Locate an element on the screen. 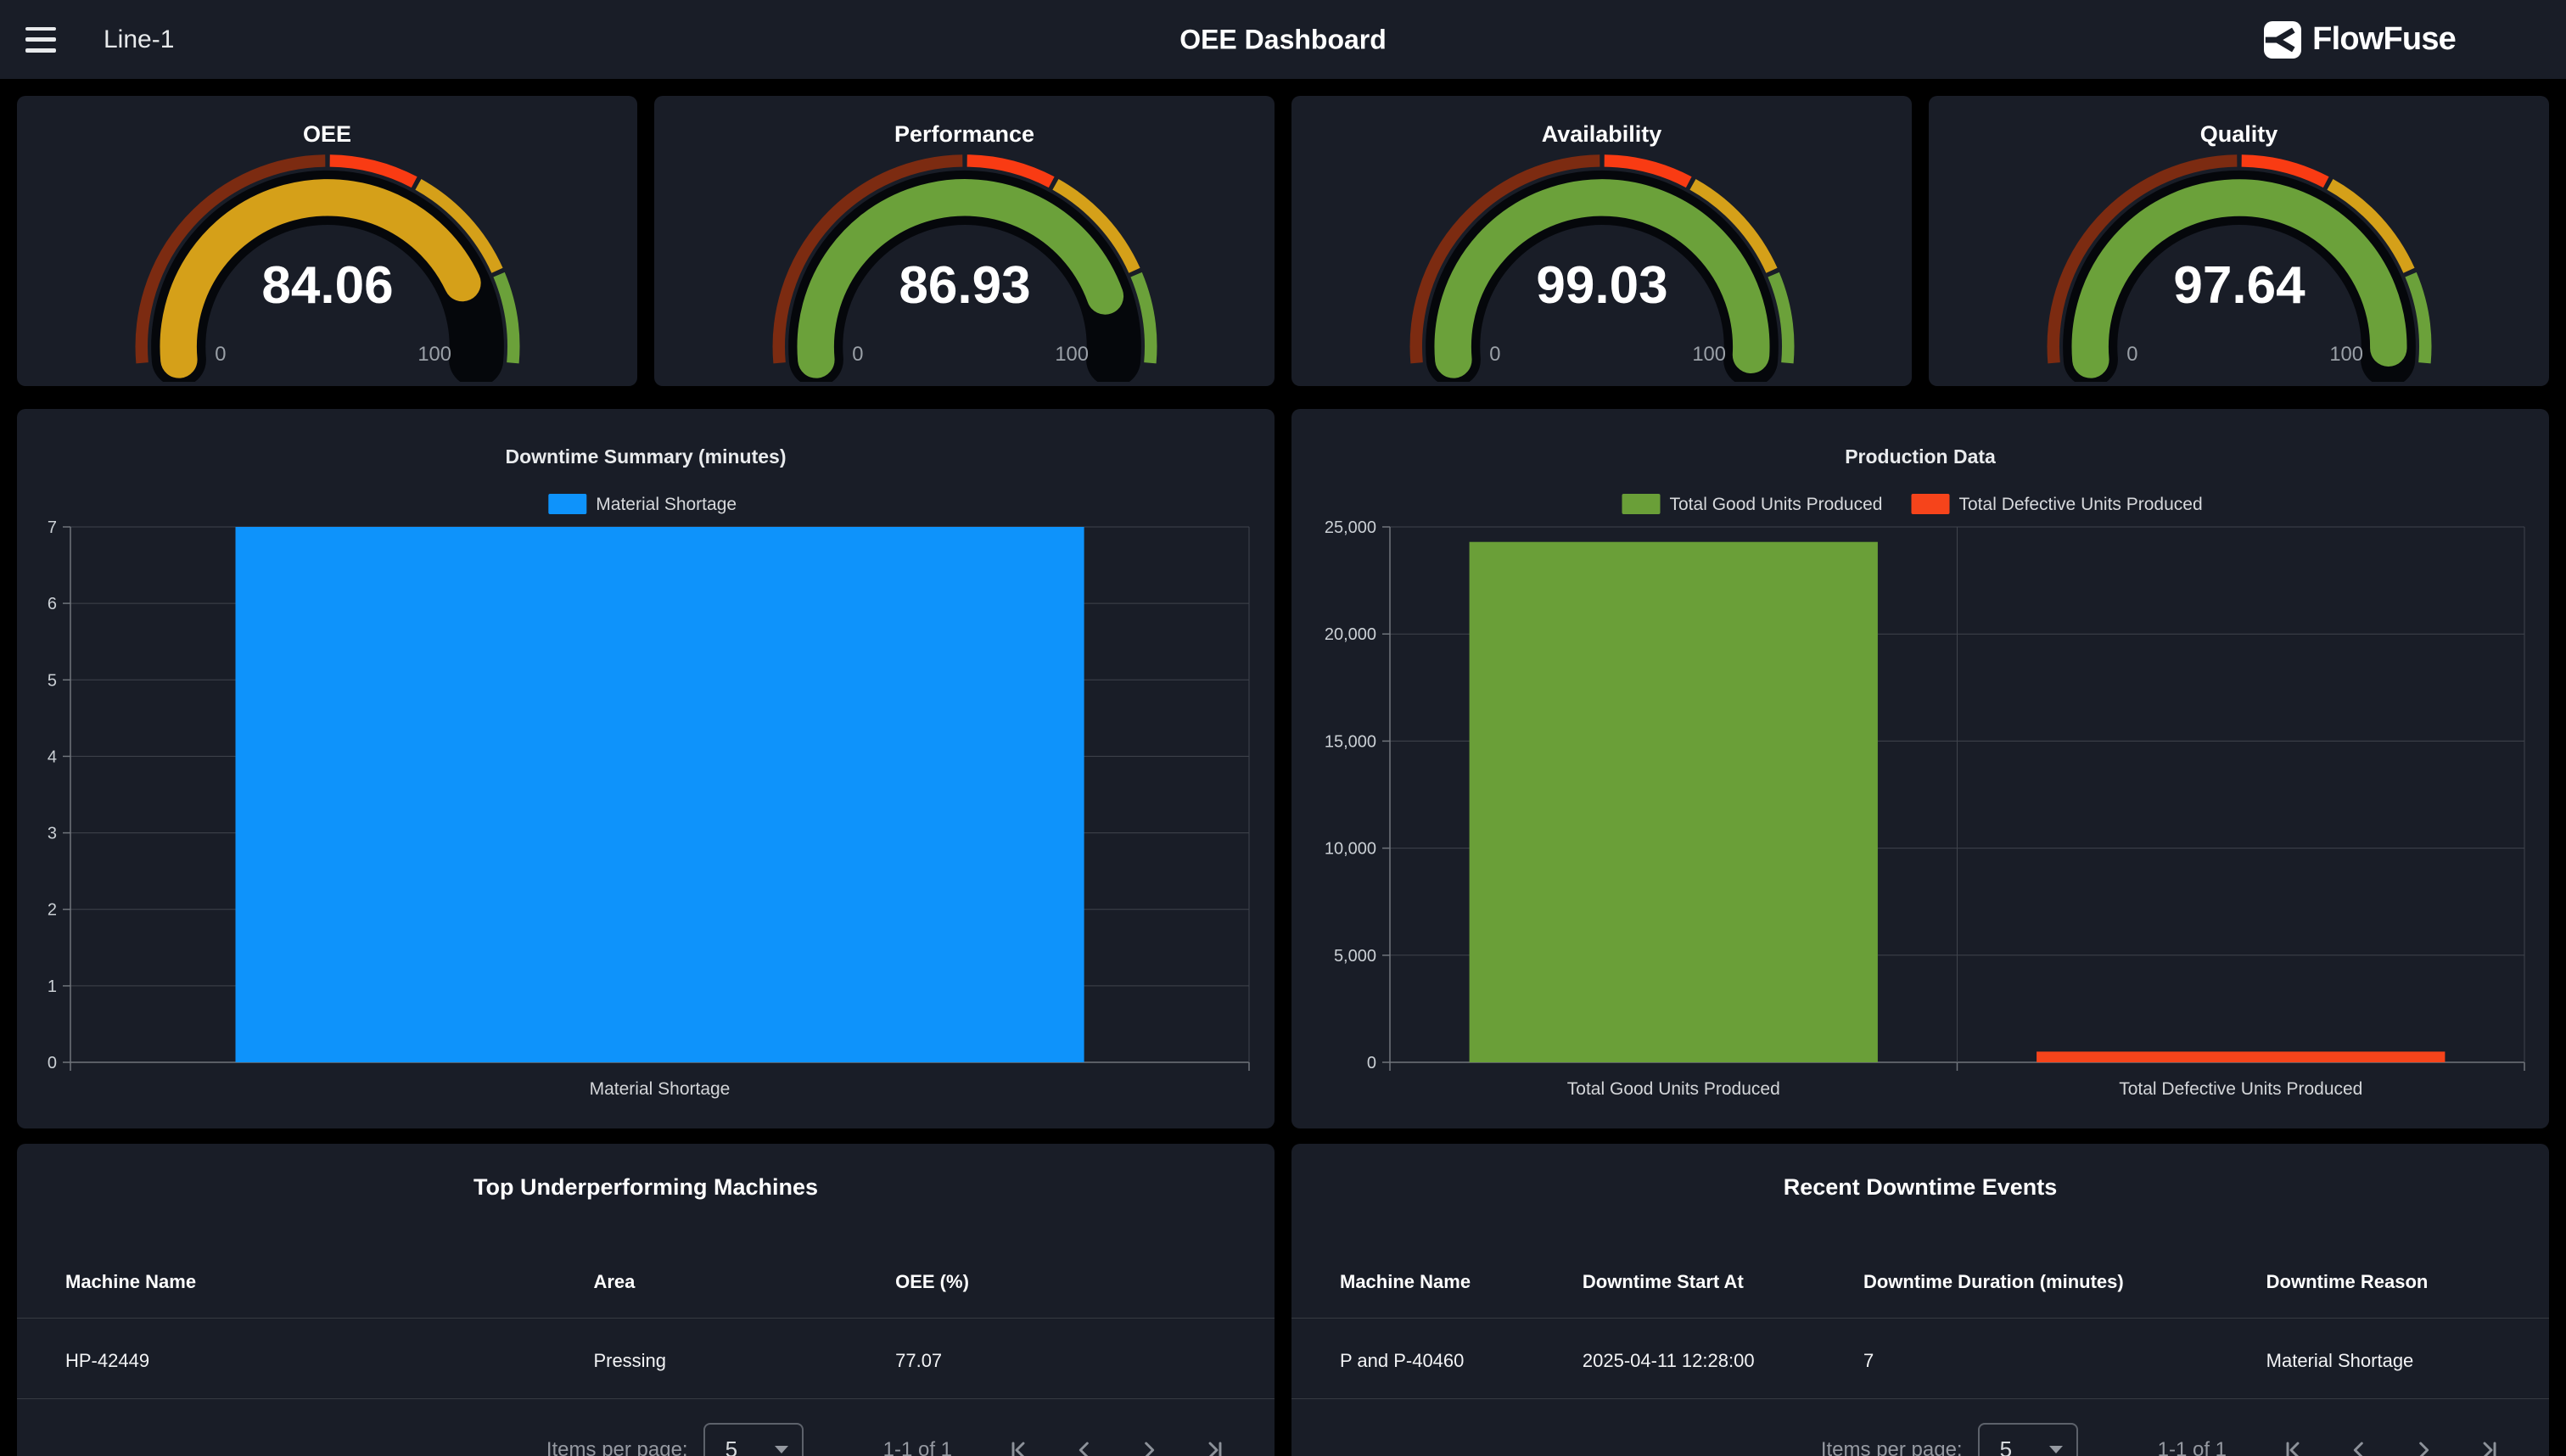 The height and width of the screenshot is (1456, 2566). table-cell: Material Shortage is located at coordinates (2340, 1361).